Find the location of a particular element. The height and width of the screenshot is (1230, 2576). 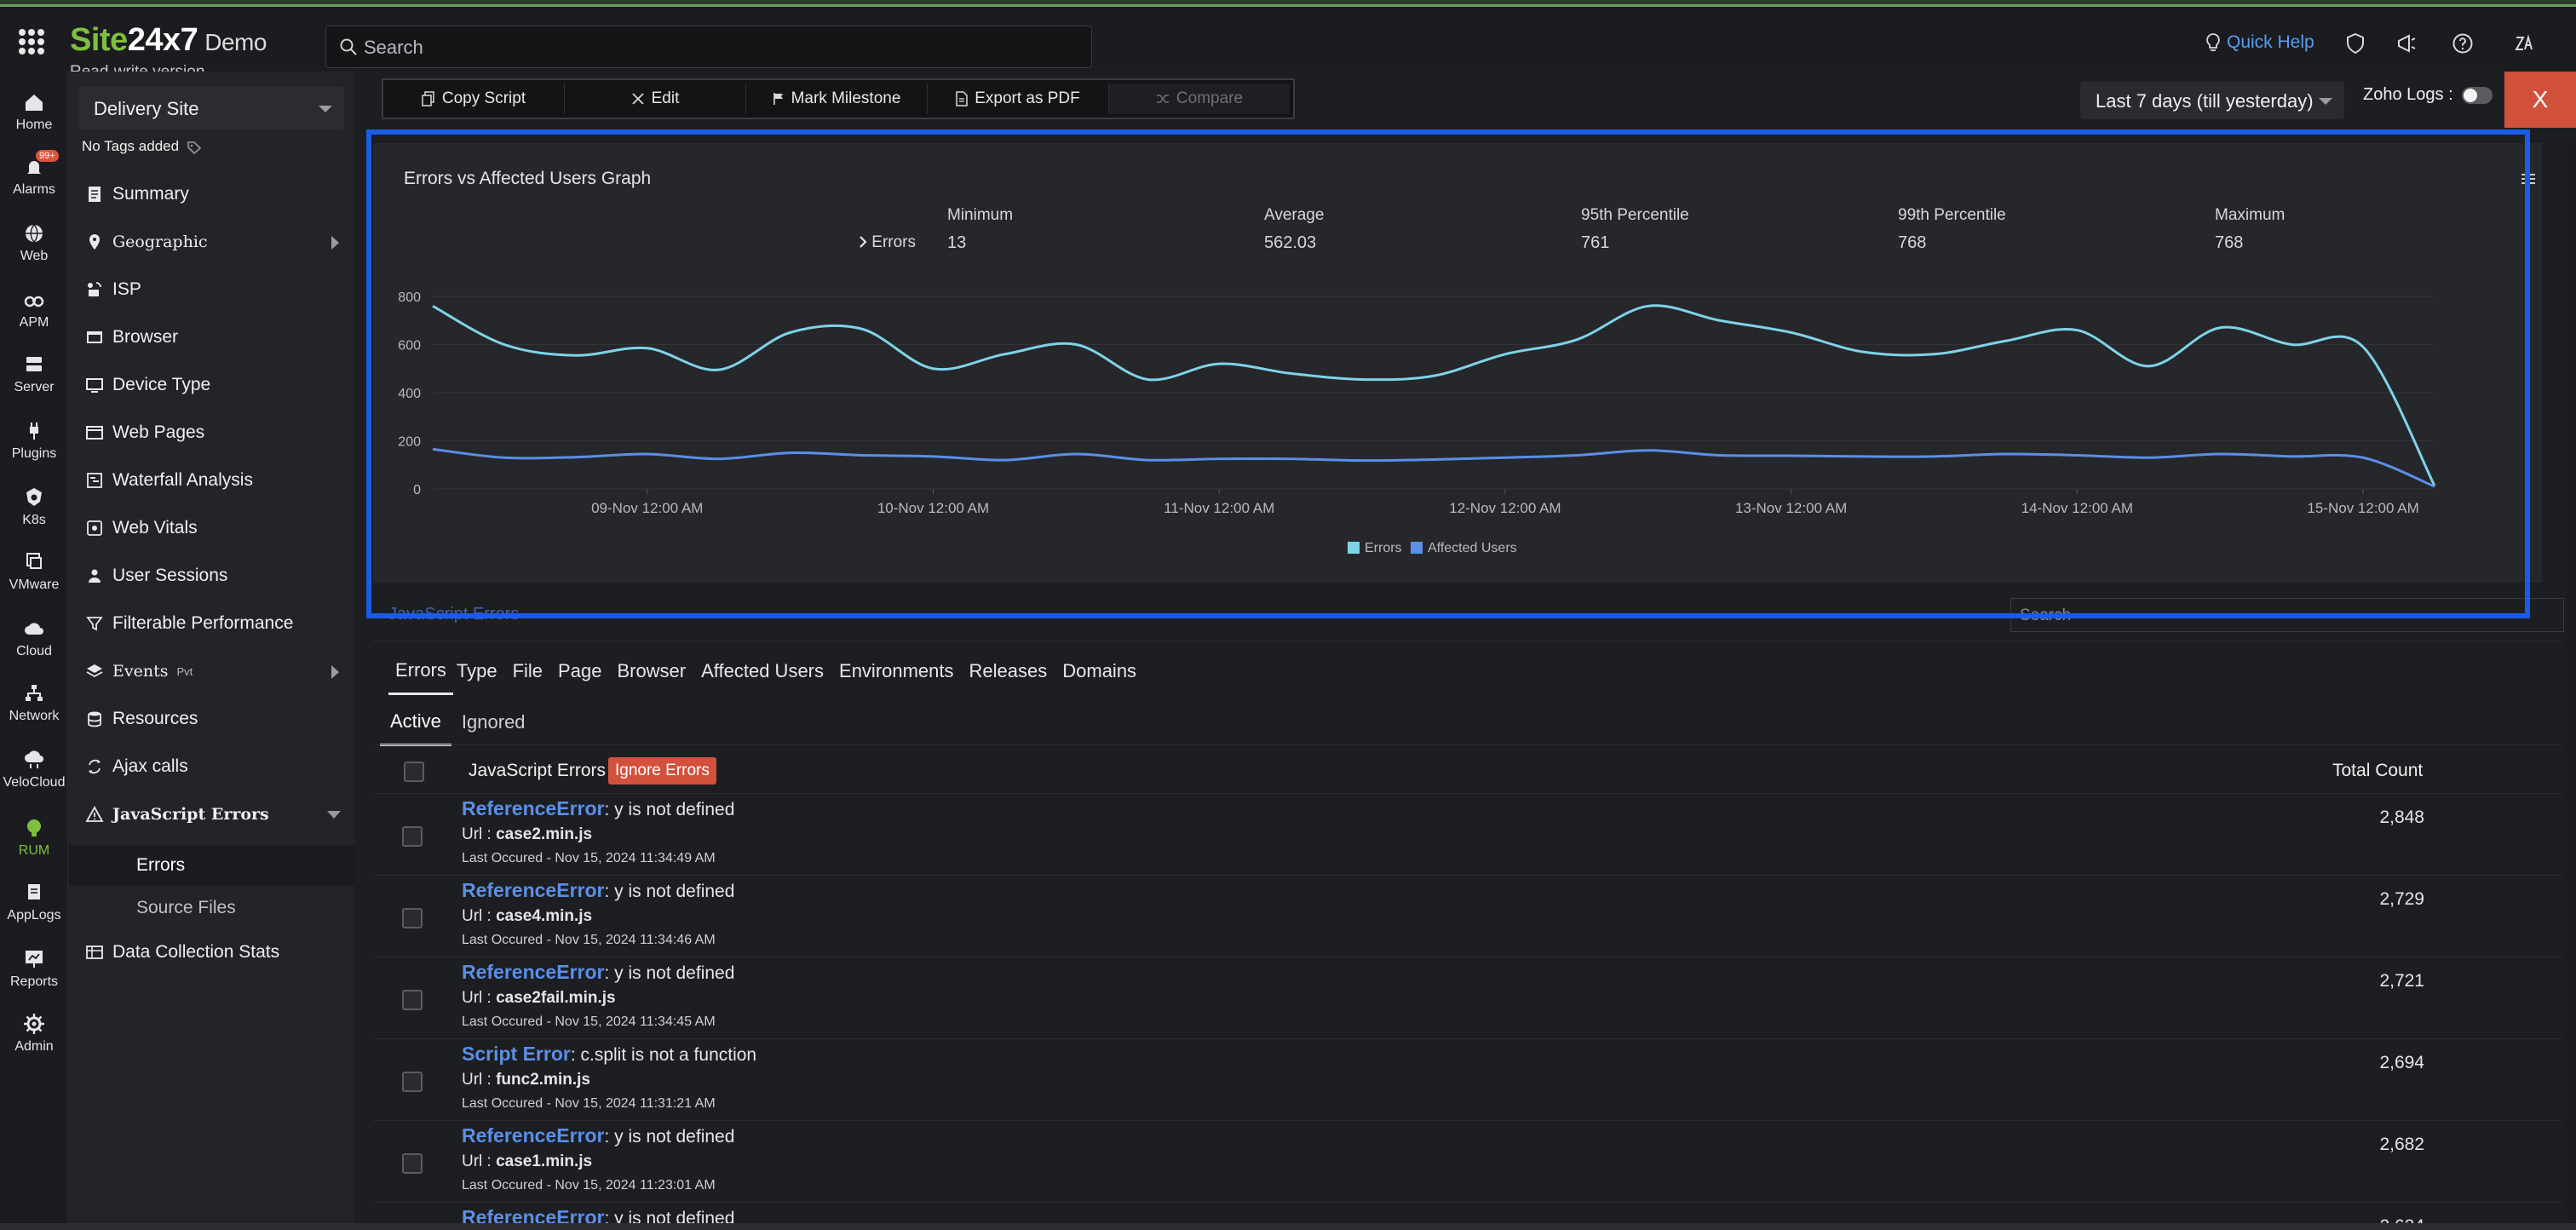

global-search: Search is located at coordinates (708, 47).